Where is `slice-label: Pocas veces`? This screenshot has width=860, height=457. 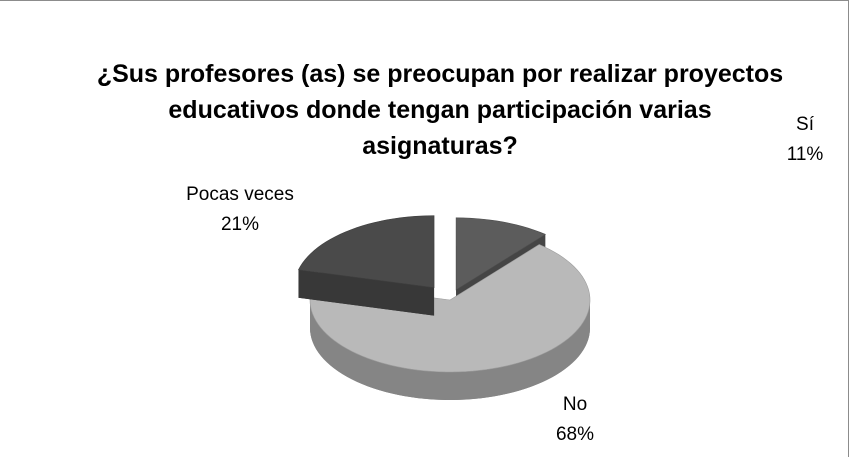 slice-label: Pocas veces is located at coordinates (240, 194).